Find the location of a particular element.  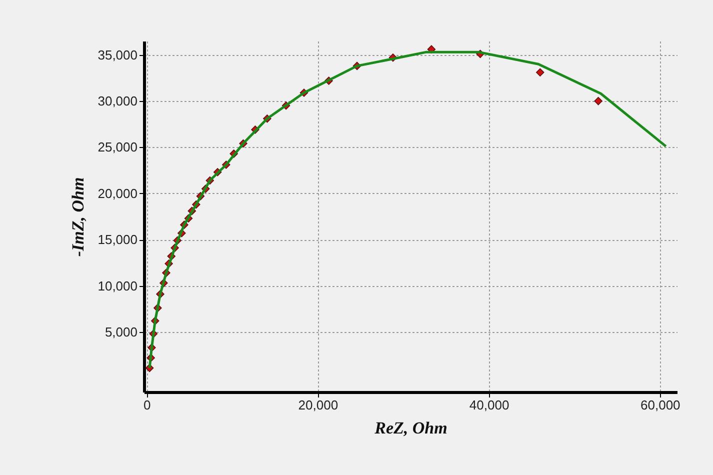

y-axis-title: -ImZ, Ohm is located at coordinates (78, 217).